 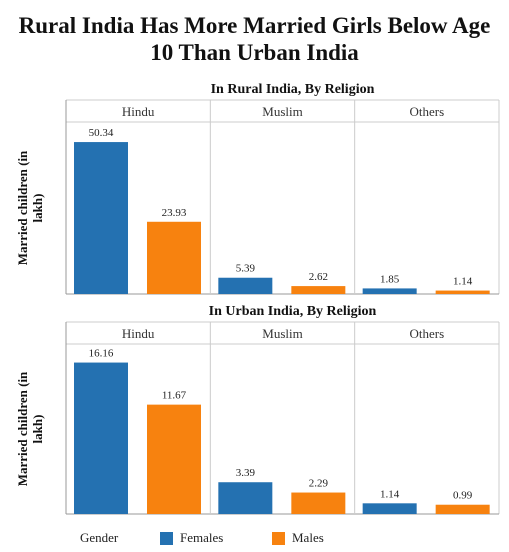 What do you see at coordinates (101, 218) in the screenshot?
I see `panel-1-bar-hindu-females` at bounding box center [101, 218].